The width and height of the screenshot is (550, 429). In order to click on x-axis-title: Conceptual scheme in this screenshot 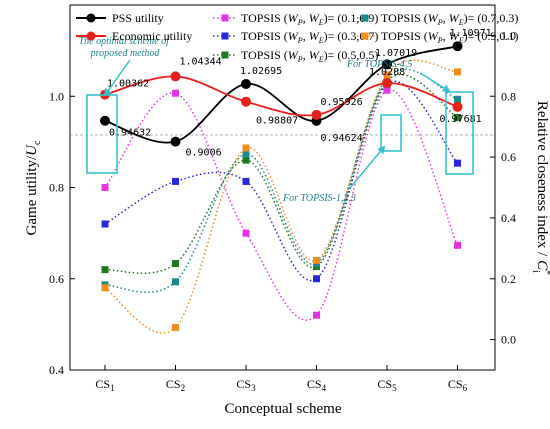, I will do `click(282, 409)`.